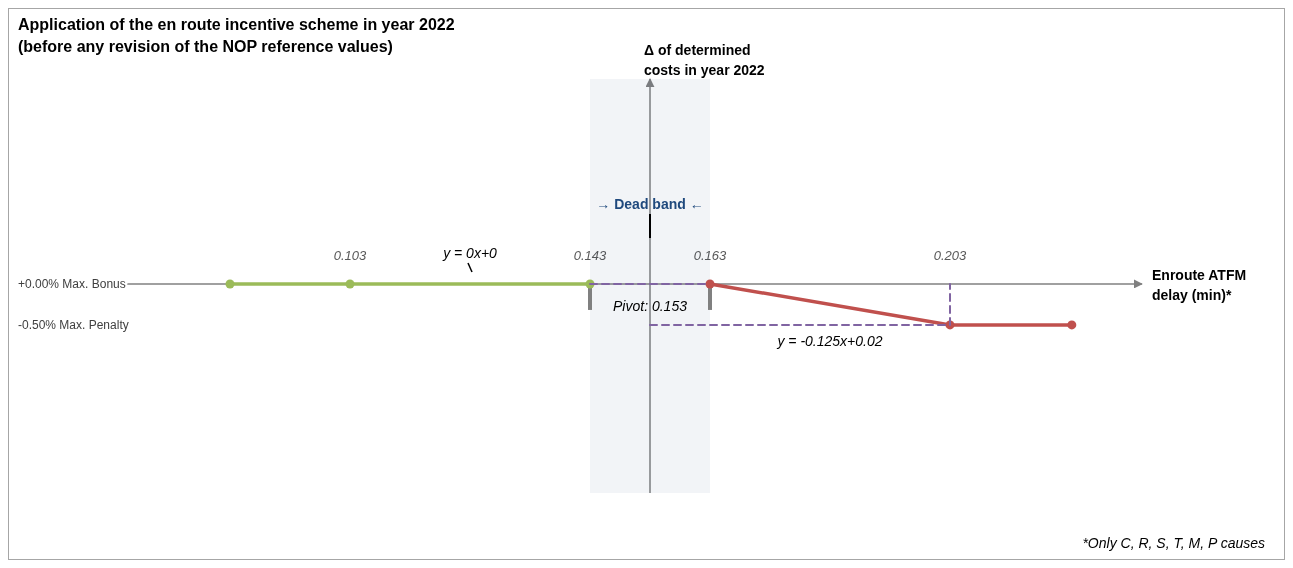  What do you see at coordinates (590, 255) in the screenshot?
I see `x-tick-label: 0.143` at bounding box center [590, 255].